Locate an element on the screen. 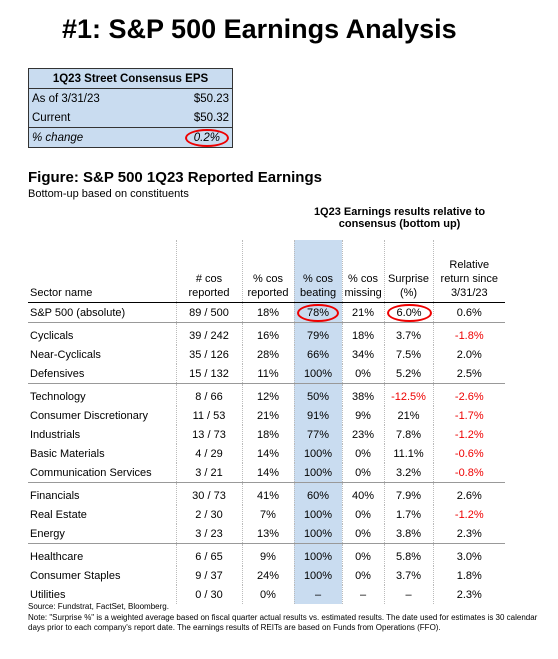 This screenshot has height=659, width=558. cell-text: 91% is located at coordinates (318, 415).